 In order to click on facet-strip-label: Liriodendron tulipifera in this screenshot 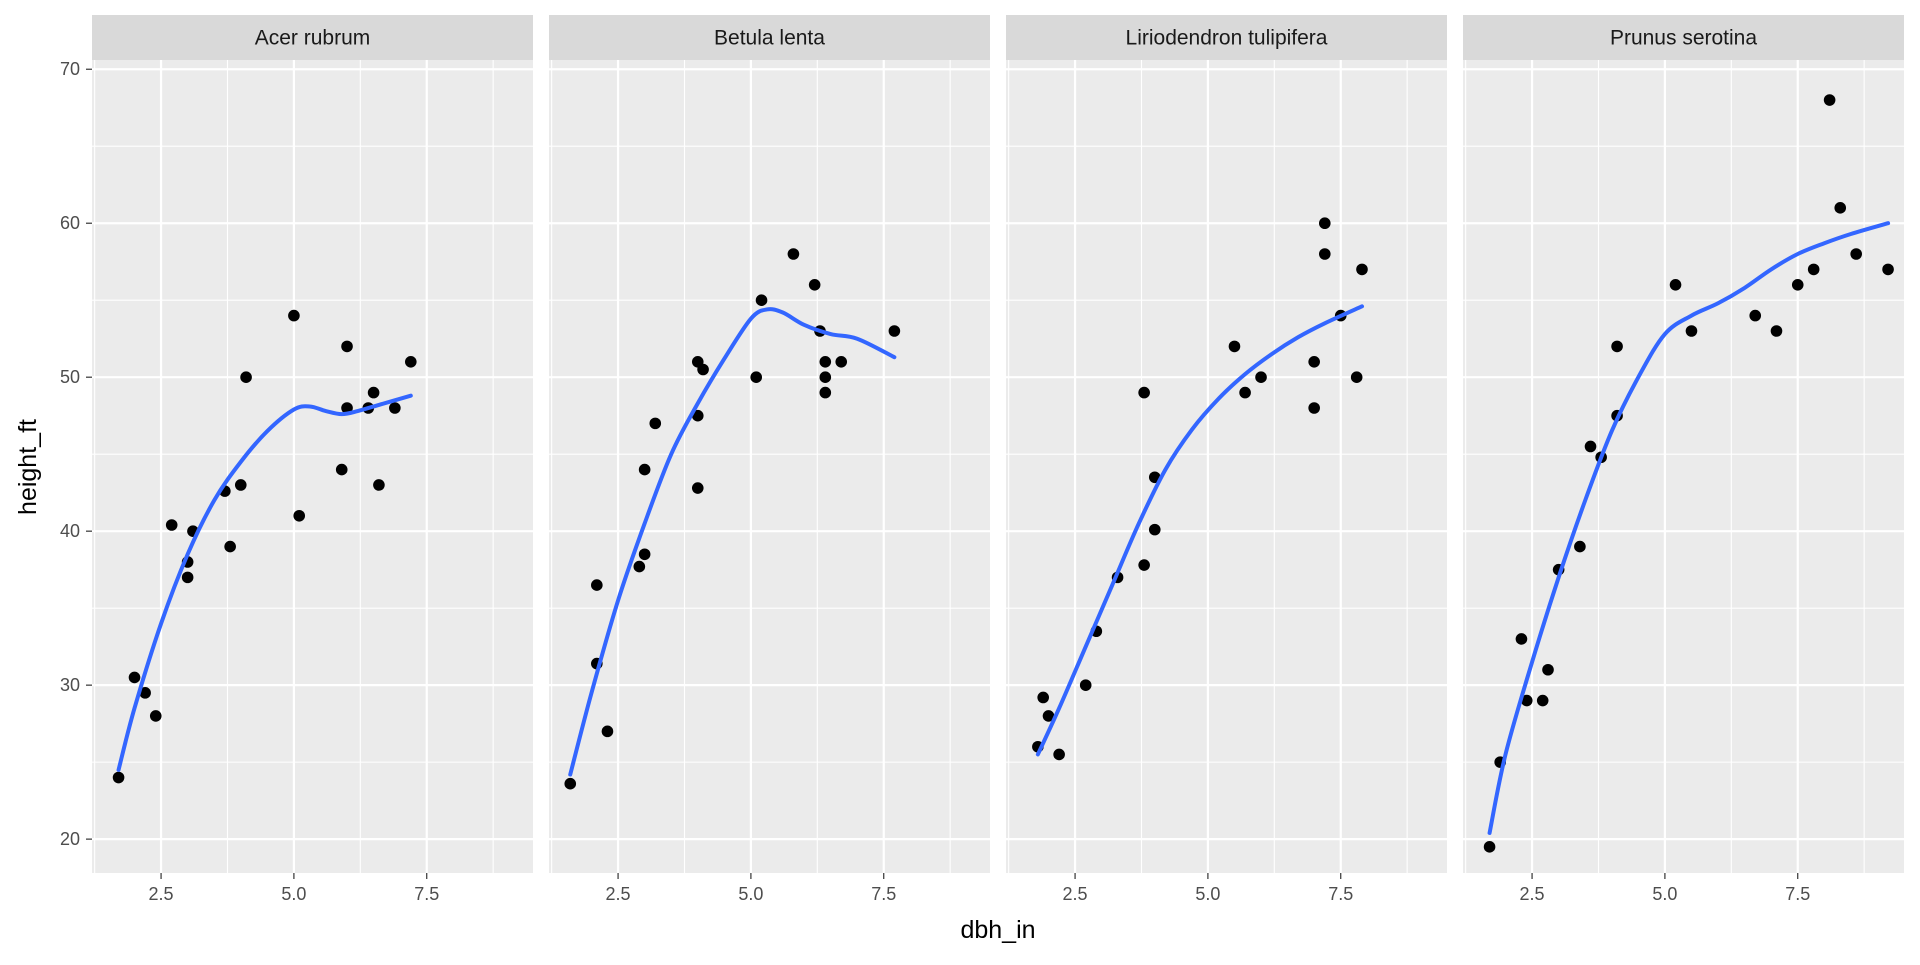, I will do `click(1227, 38)`.